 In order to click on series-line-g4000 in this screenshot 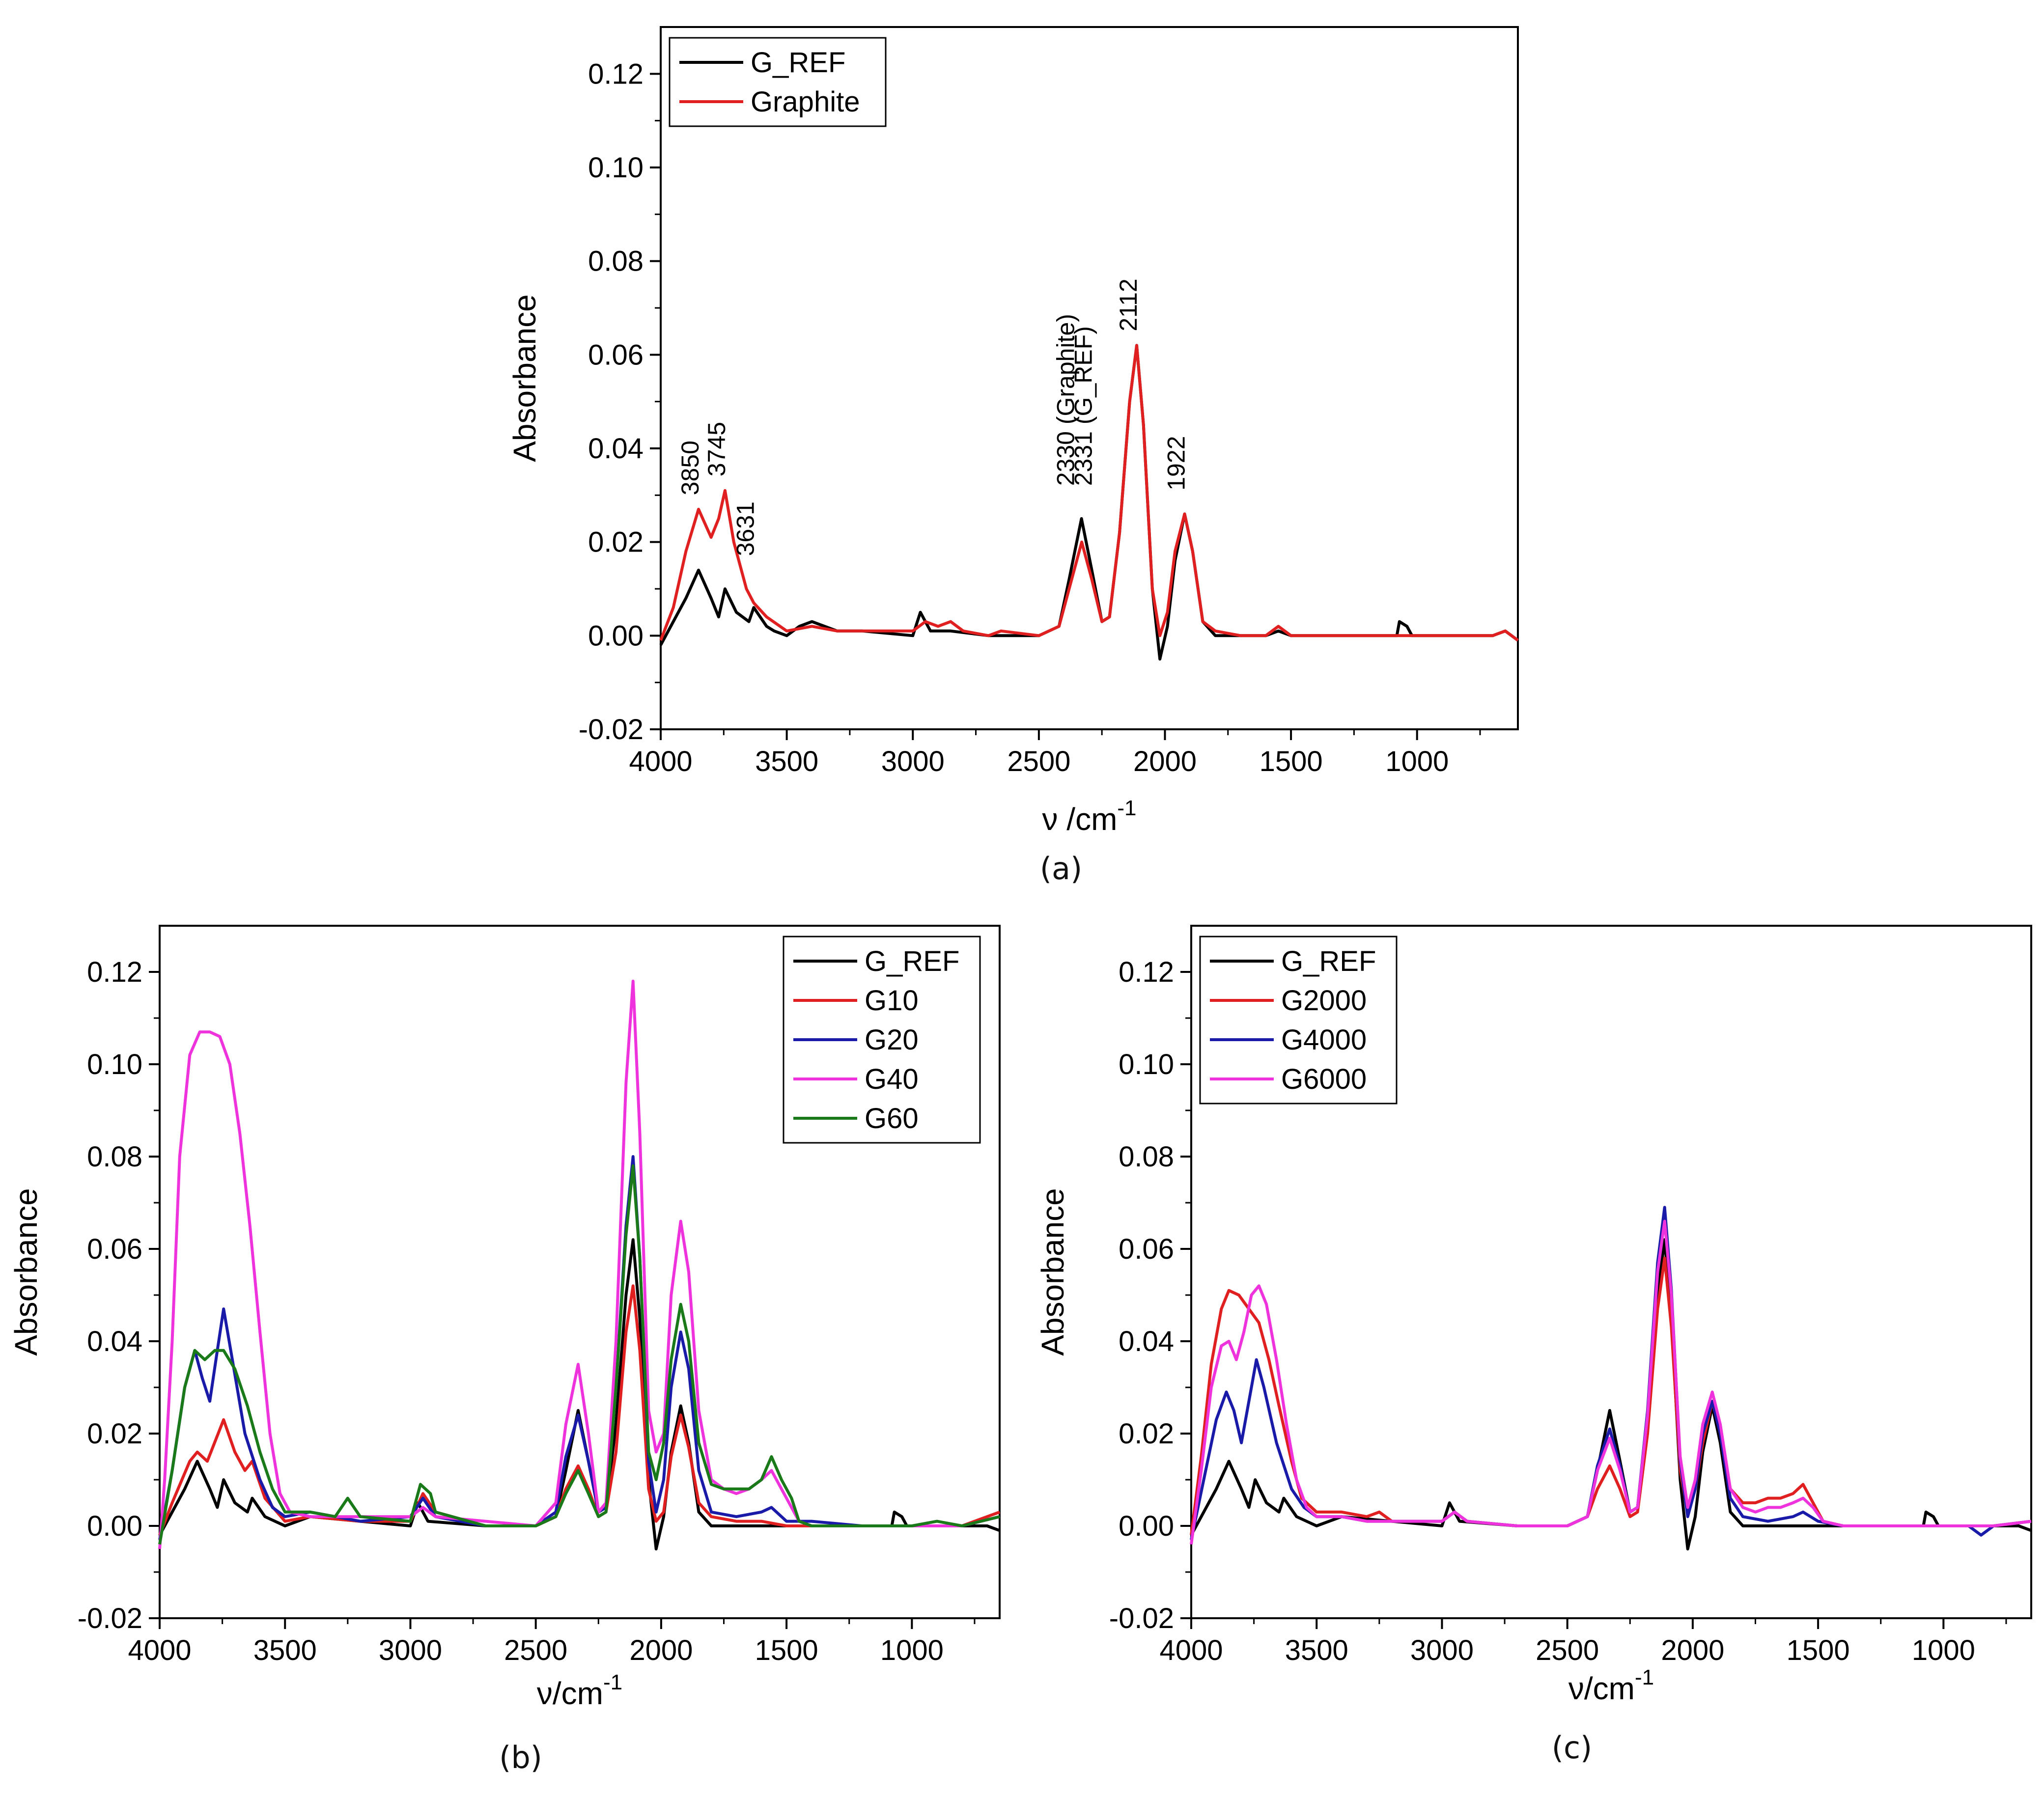, I will do `click(1611, 1373)`.